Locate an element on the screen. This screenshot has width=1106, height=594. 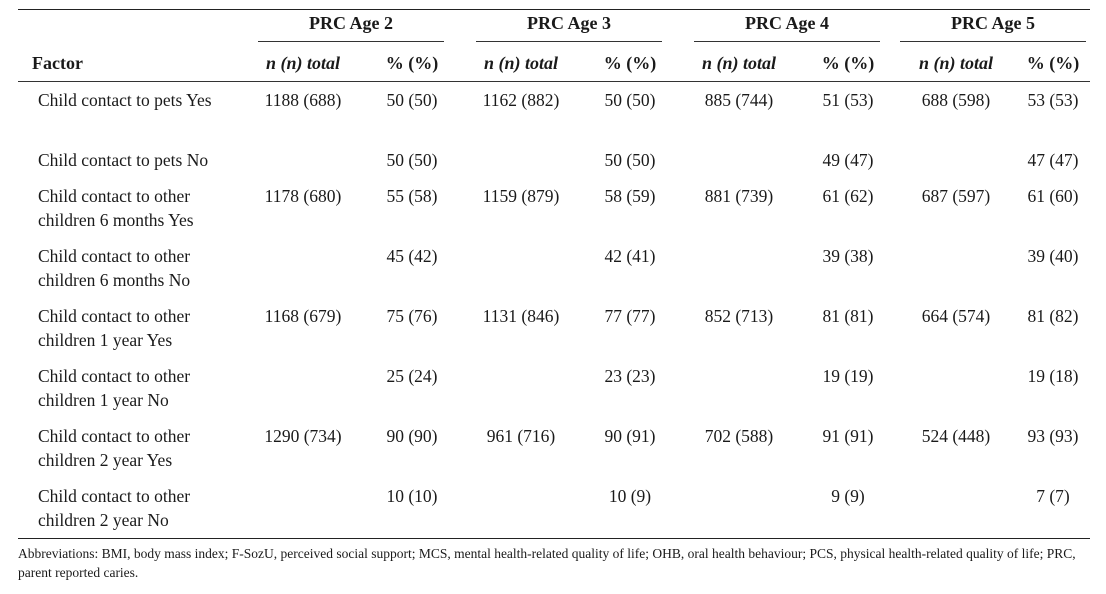
percent-cell: 25 (24) is located at coordinates (412, 376).